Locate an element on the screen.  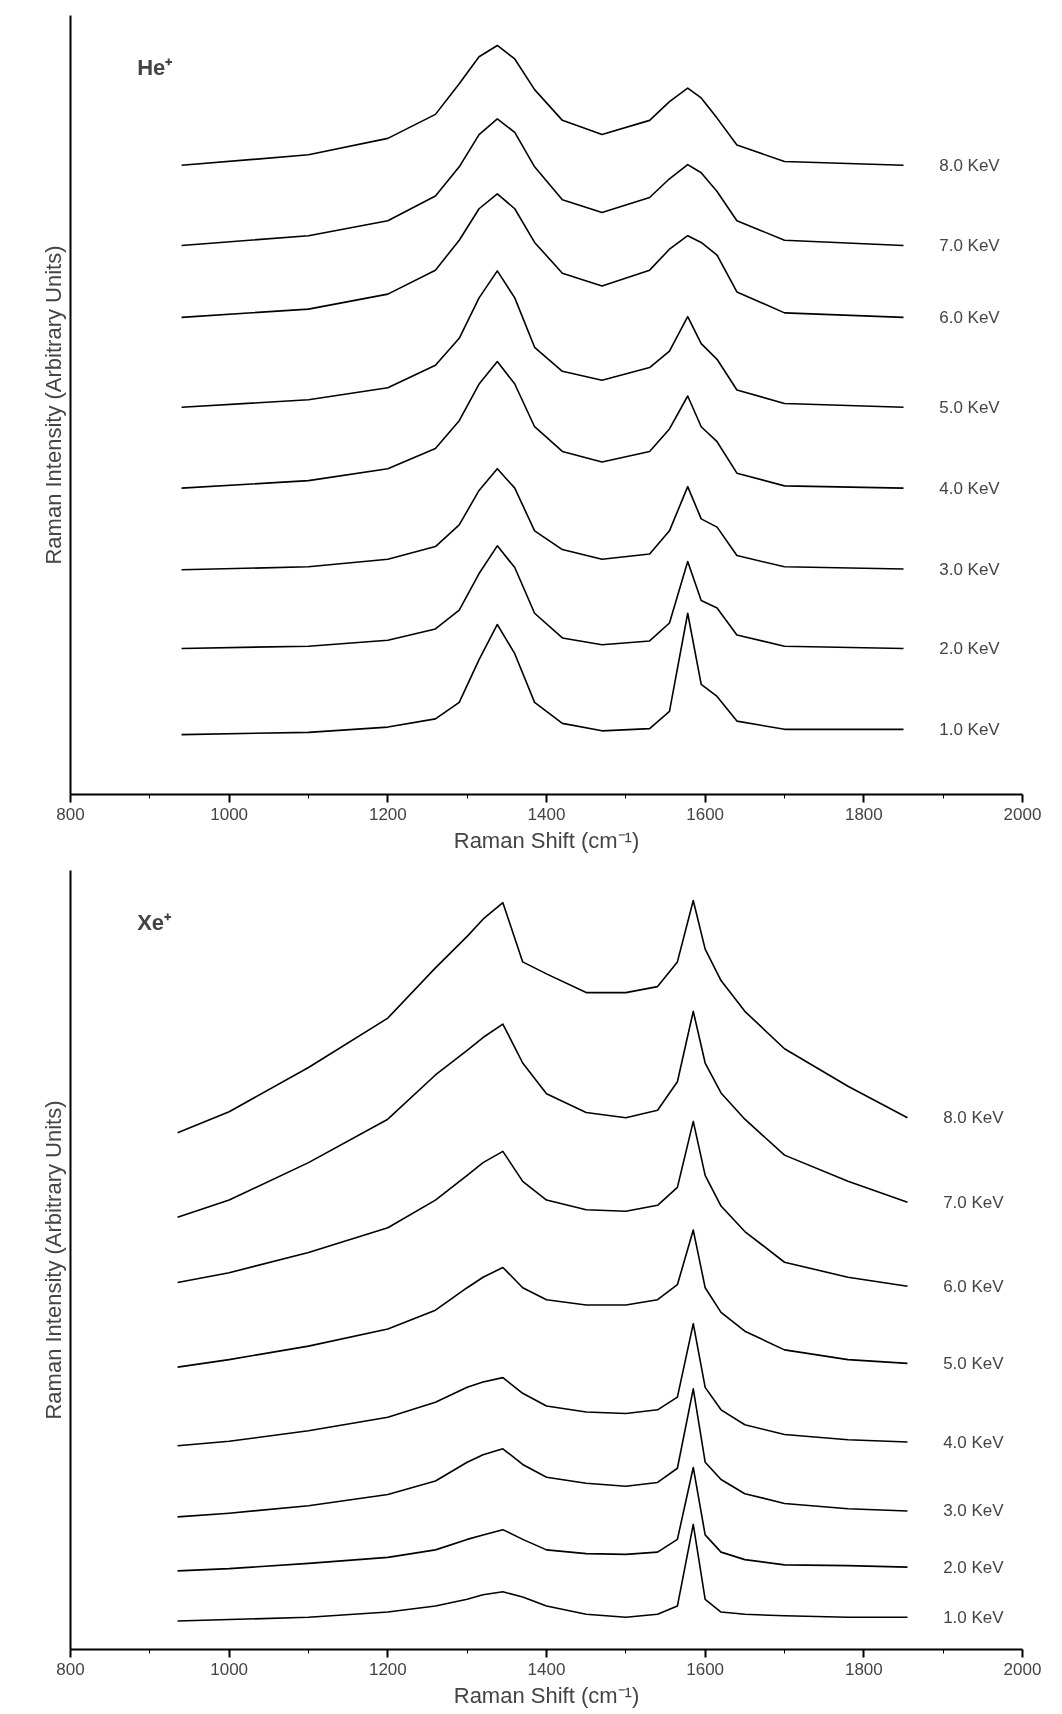
annotation: He⁺ is located at coordinates (155, 68).